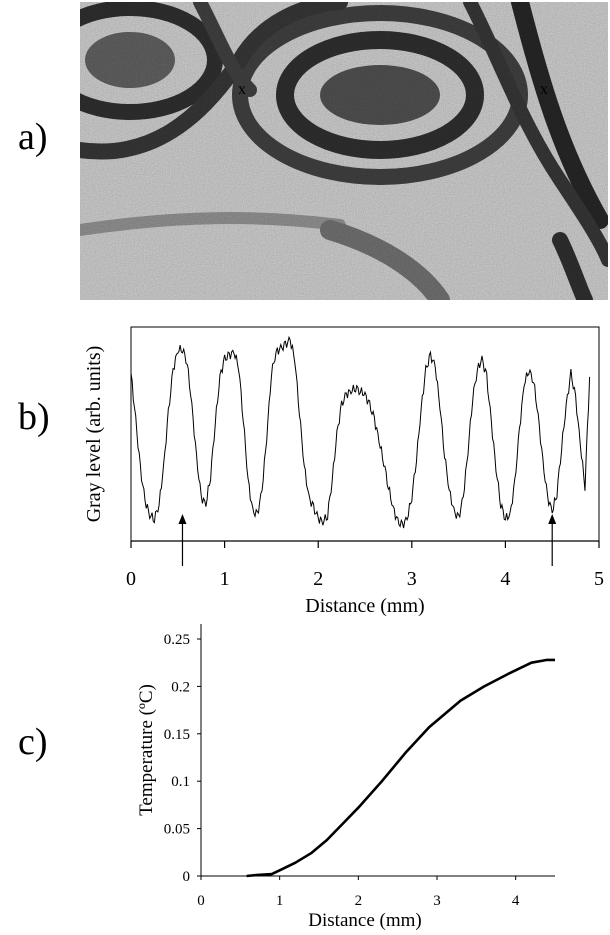 The image size is (610, 935). What do you see at coordinates (33, 137) in the screenshot?
I see `panel-a-label: a)` at bounding box center [33, 137].